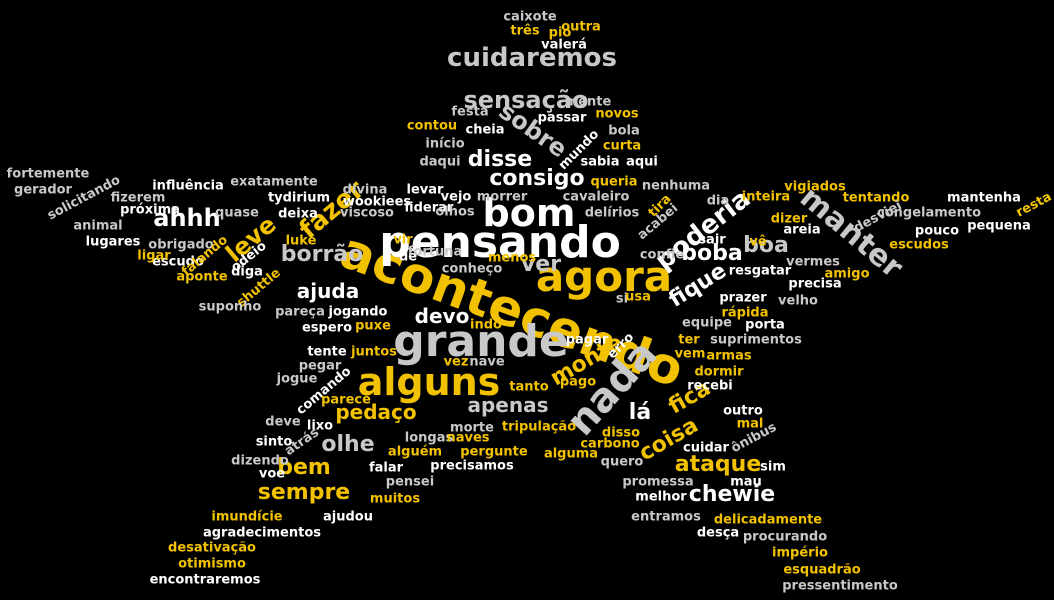  Describe the element at coordinates (622, 299) in the screenshot. I see `cloud-word: si` at that location.